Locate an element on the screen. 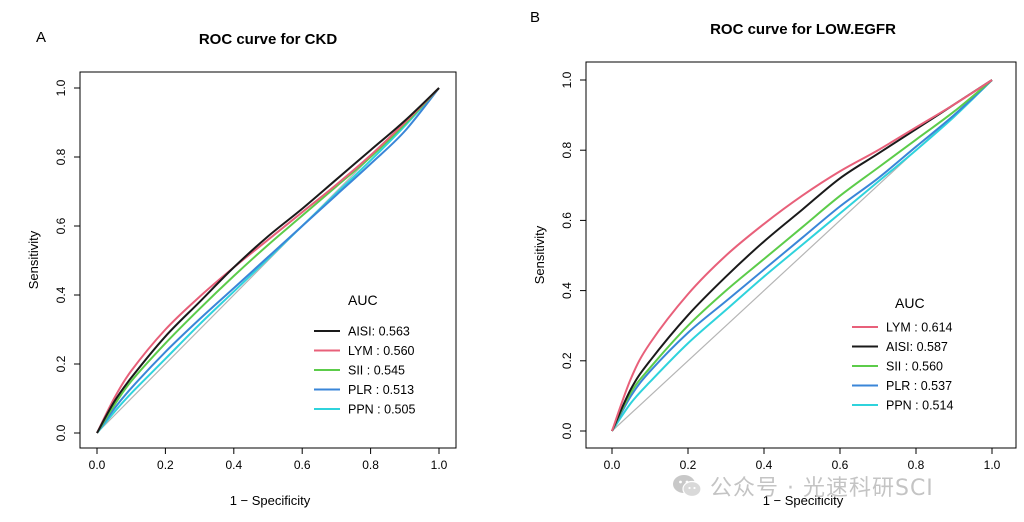 This screenshot has width=1024, height=522. panel-a-legend-label-2: SII : 0.545 is located at coordinates (376, 371).